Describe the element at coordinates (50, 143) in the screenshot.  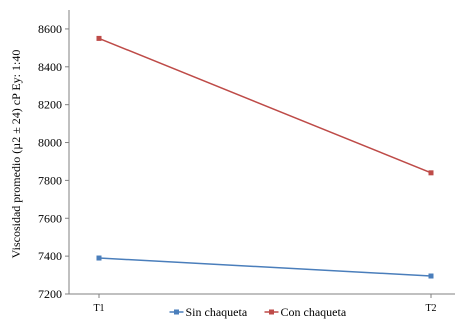
I see `y-tick-label: 8000` at that location.